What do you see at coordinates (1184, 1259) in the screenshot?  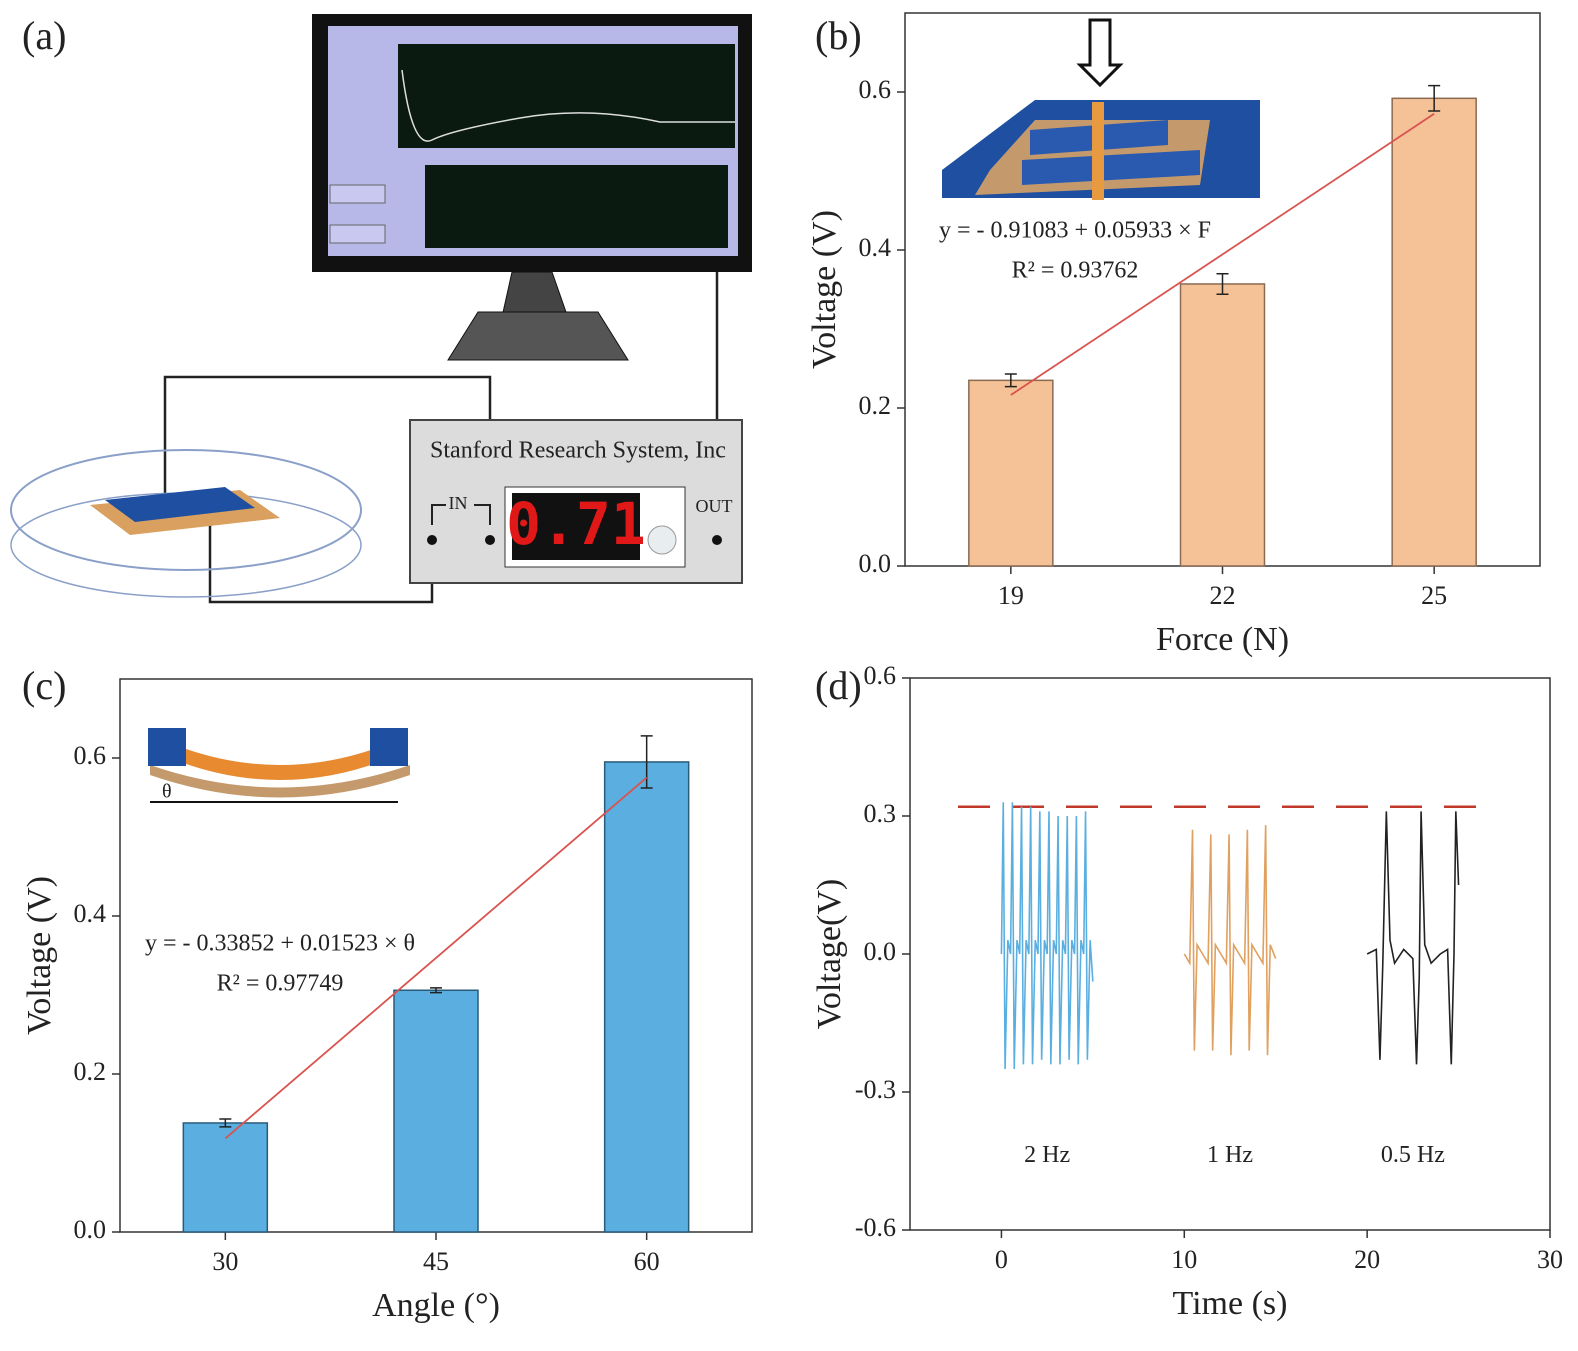 I see `x-tick-label: 10` at bounding box center [1184, 1259].